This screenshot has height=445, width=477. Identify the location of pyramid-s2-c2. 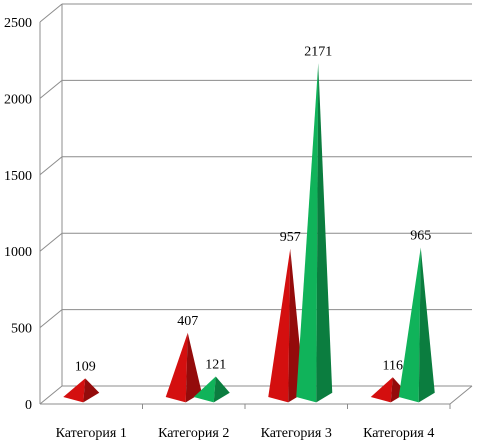
(204, 389).